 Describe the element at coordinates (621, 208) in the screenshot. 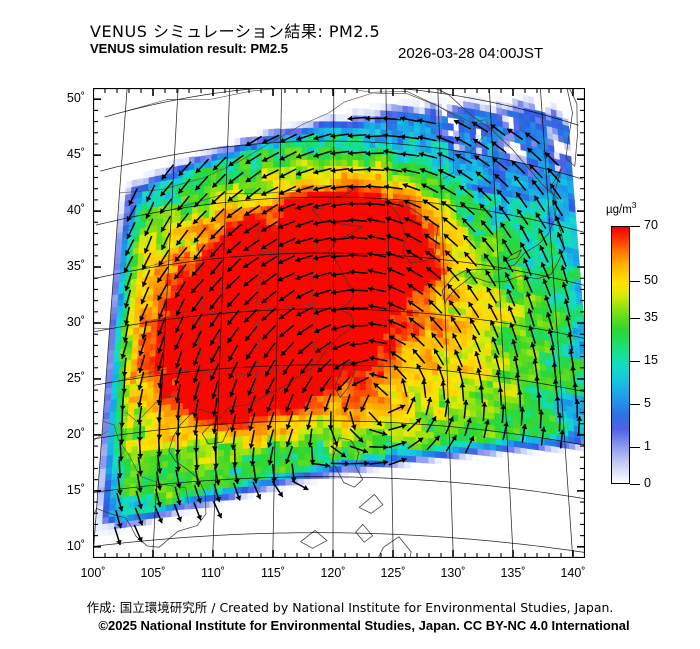

I see `colorbar-unit-label: µg/m3` at that location.